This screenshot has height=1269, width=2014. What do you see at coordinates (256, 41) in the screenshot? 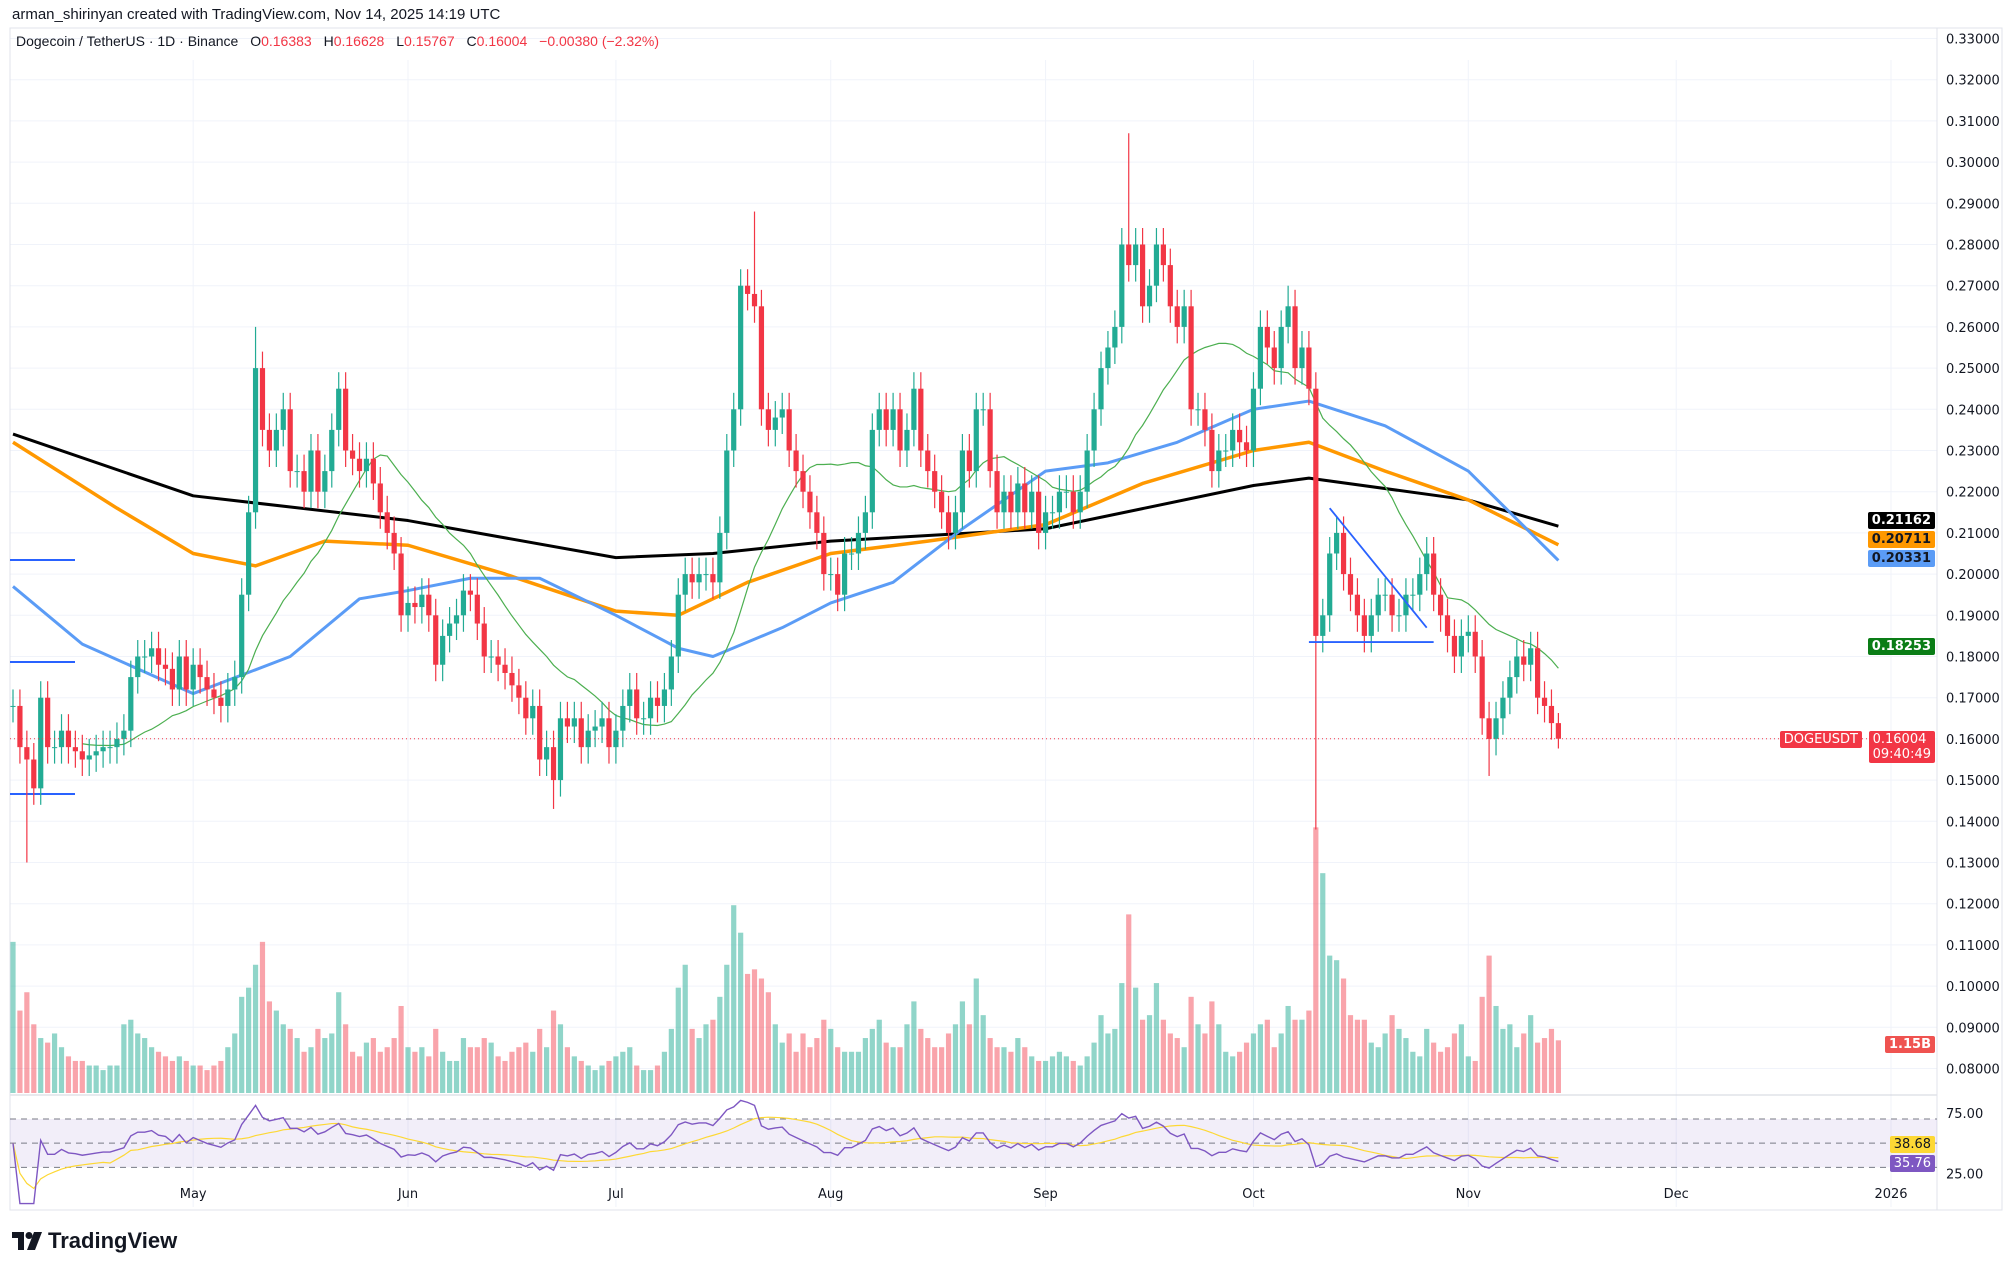
I see `open-label: O` at bounding box center [256, 41].